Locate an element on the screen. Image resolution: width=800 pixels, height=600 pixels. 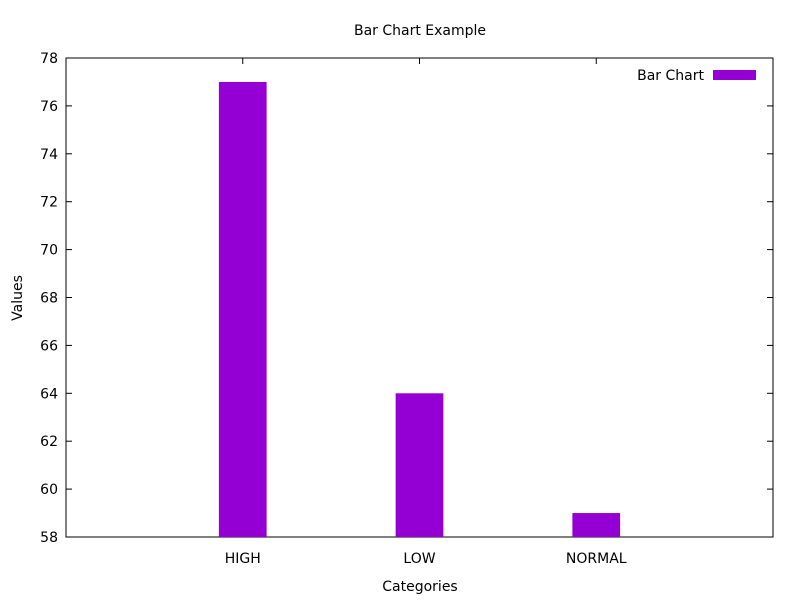
y-tick-label: 72 is located at coordinates (49, 203).